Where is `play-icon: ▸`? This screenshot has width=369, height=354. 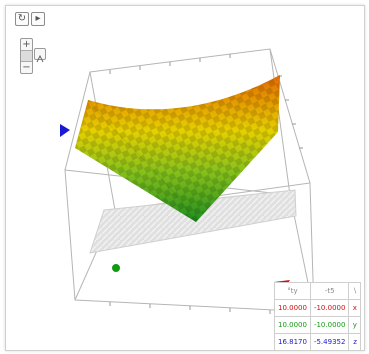
play-icon: ▸ is located at coordinates (38, 18).